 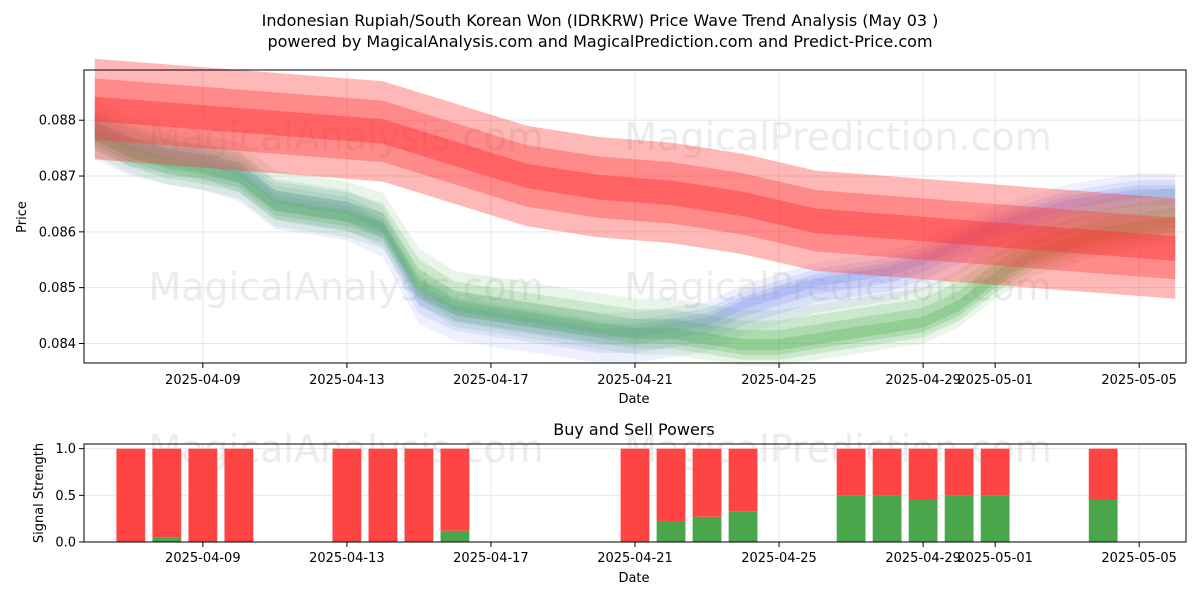 I want to click on buy-sell-x-tick-label: 2025-04-21, so click(x=635, y=558).